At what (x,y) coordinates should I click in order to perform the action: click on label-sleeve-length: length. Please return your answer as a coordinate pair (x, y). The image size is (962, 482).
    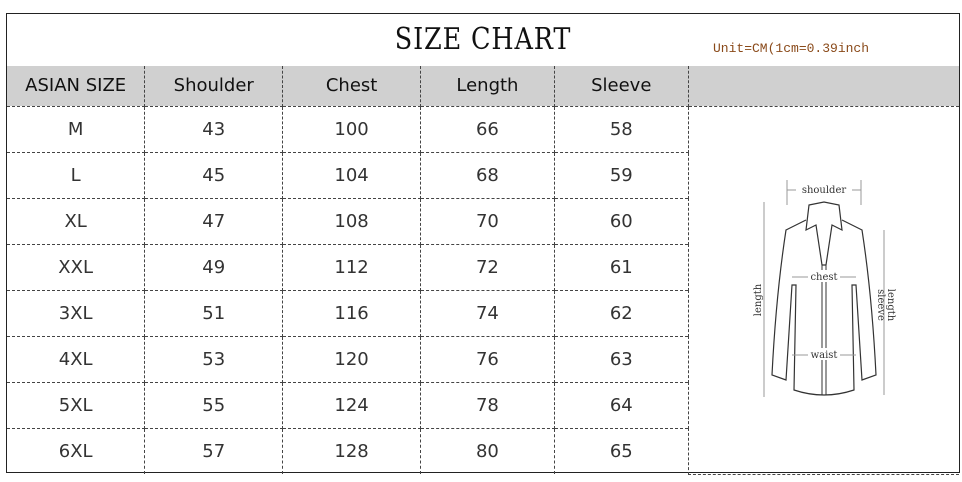
    Looking at the image, I should click on (890, 305).